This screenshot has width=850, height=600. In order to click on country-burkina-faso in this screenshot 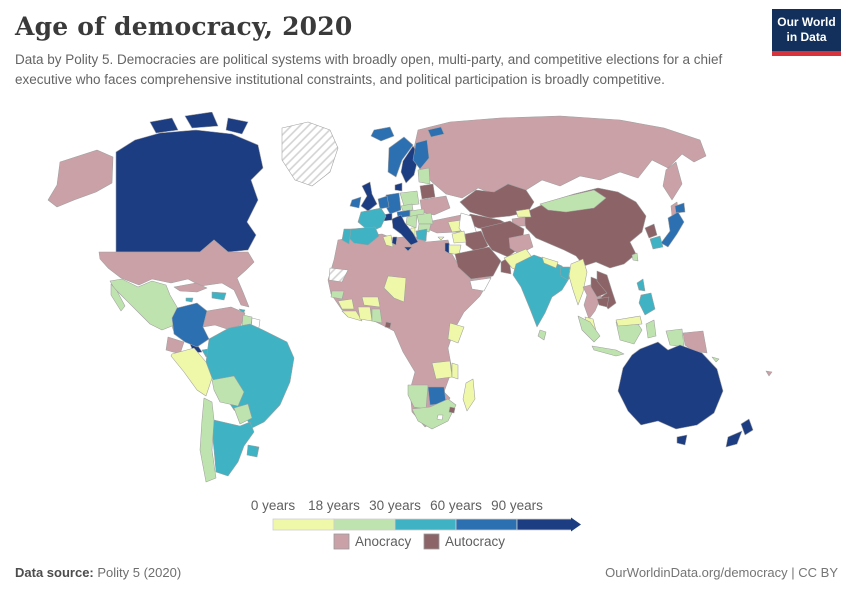, I will do `click(371, 302)`.